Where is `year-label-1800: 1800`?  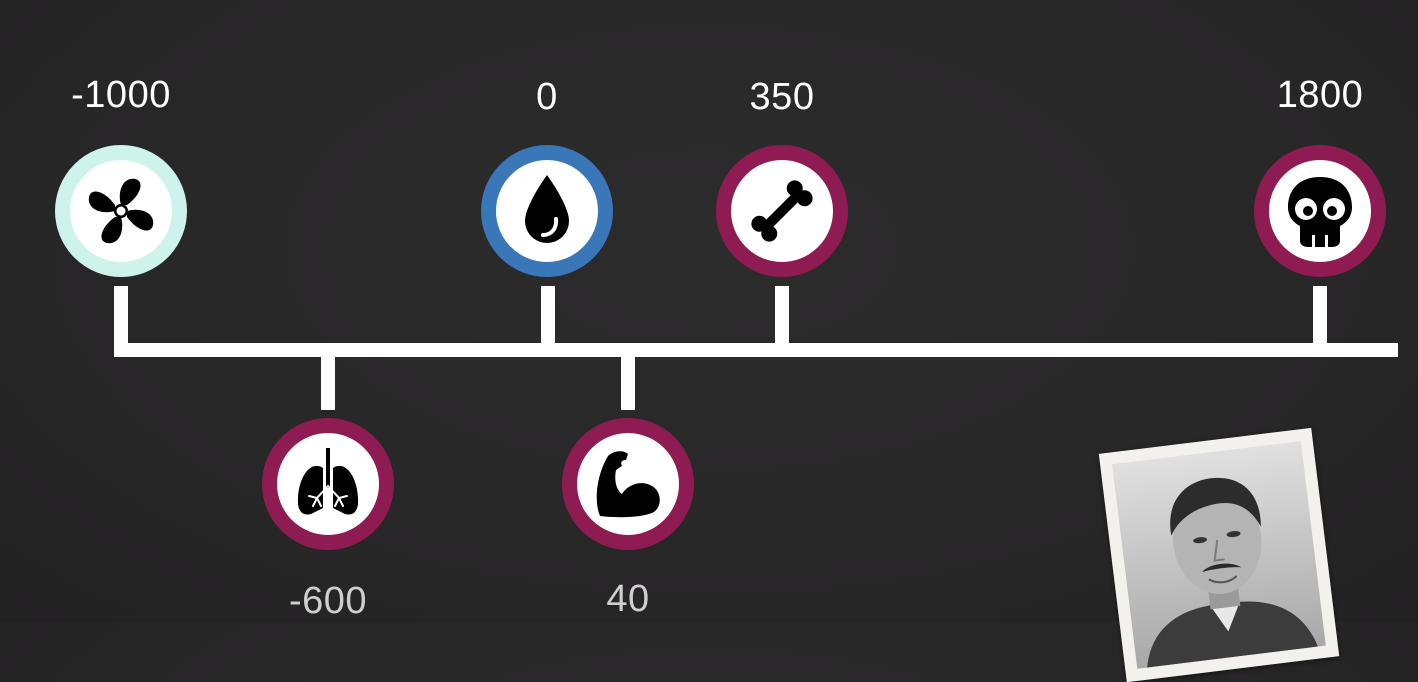
year-label-1800: 1800 is located at coordinates (1320, 95).